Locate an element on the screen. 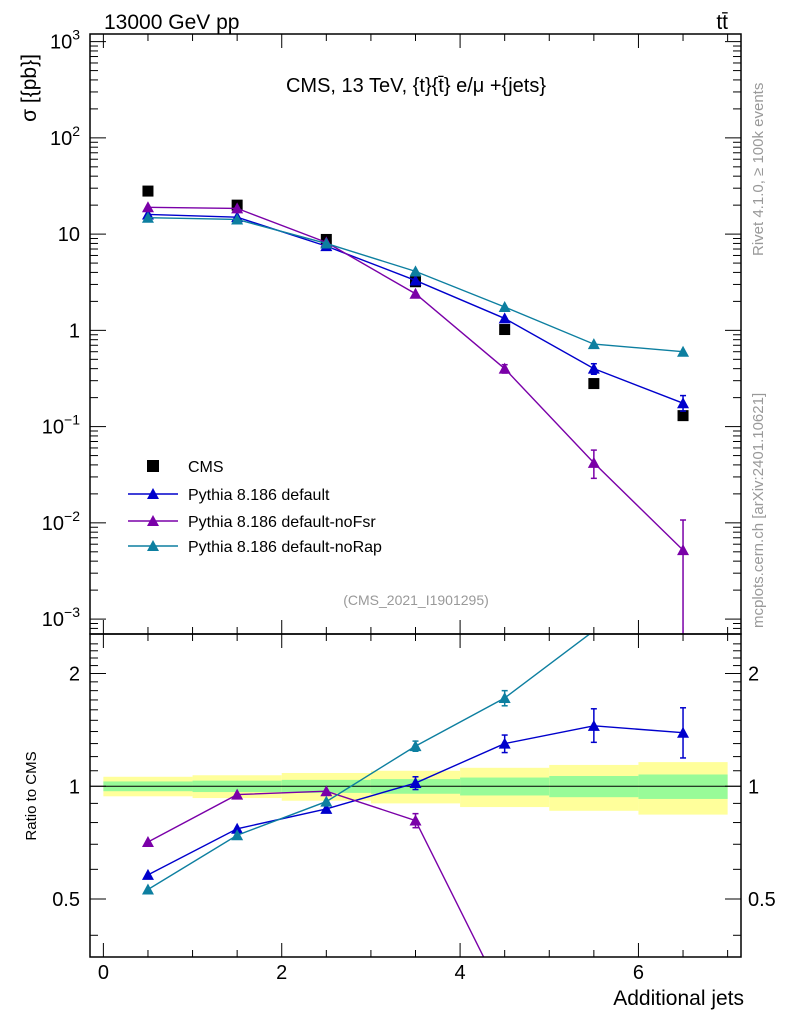 The height and width of the screenshot is (1024, 786). main-plot-title: CMS, 13 TeV, {t}{t̄} e/μ +{jets} is located at coordinates (416, 86).